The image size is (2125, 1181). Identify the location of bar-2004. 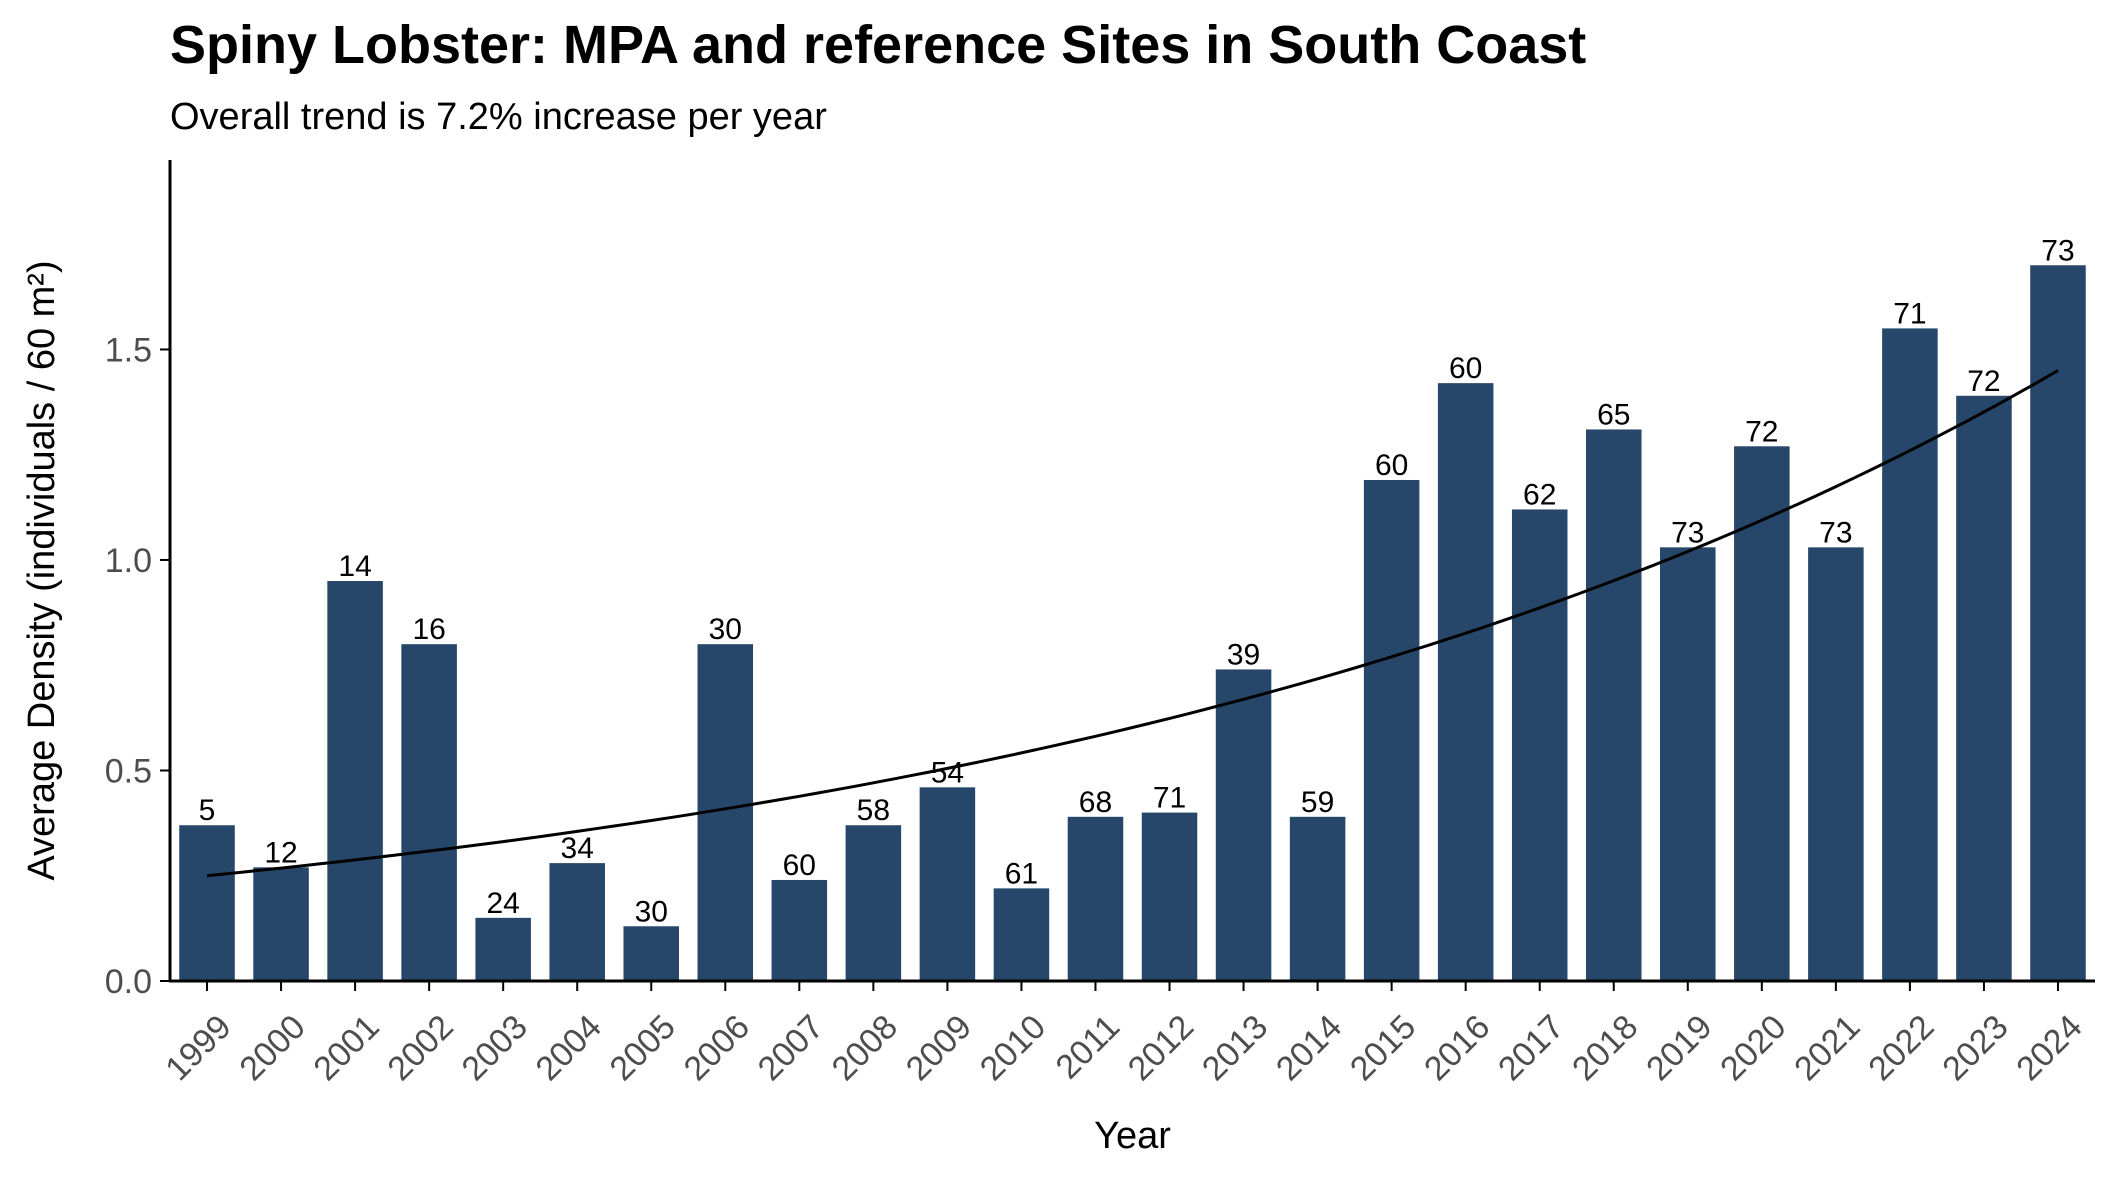
(577, 922).